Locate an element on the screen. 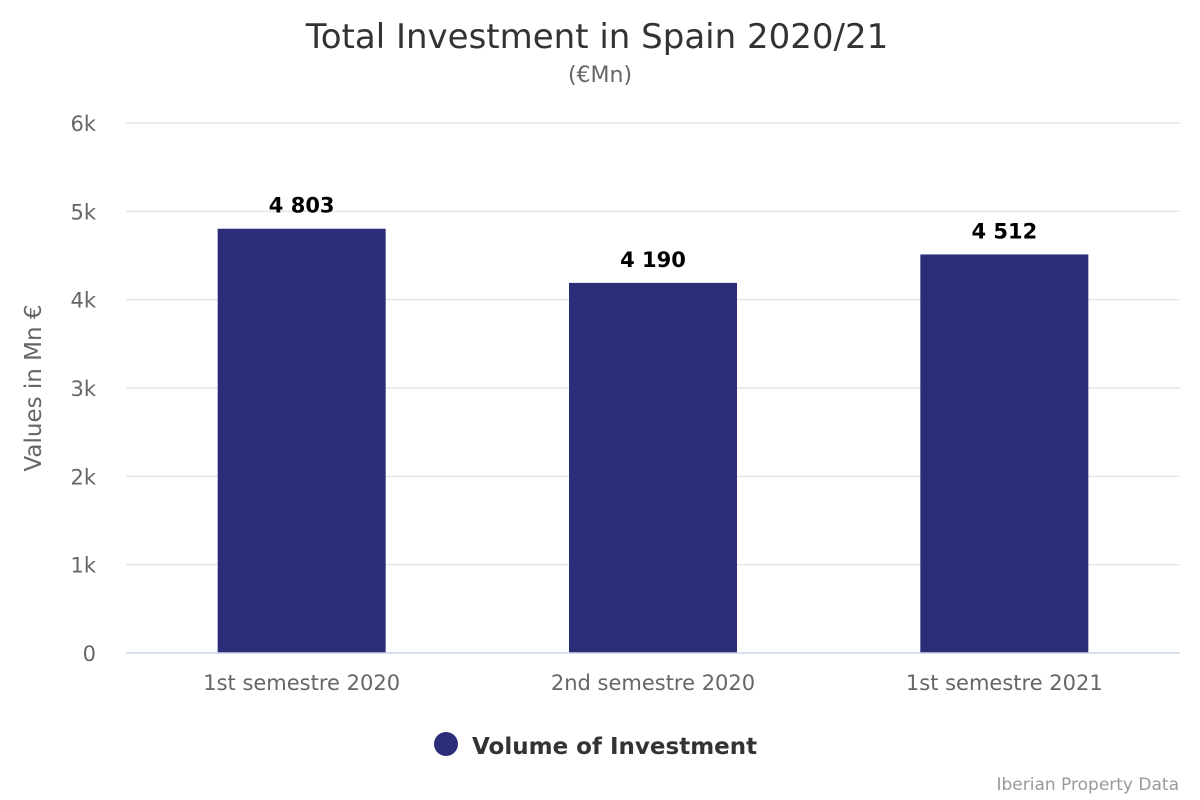 The height and width of the screenshot is (800, 1200). y-tick-label: 5k is located at coordinates (83, 212).